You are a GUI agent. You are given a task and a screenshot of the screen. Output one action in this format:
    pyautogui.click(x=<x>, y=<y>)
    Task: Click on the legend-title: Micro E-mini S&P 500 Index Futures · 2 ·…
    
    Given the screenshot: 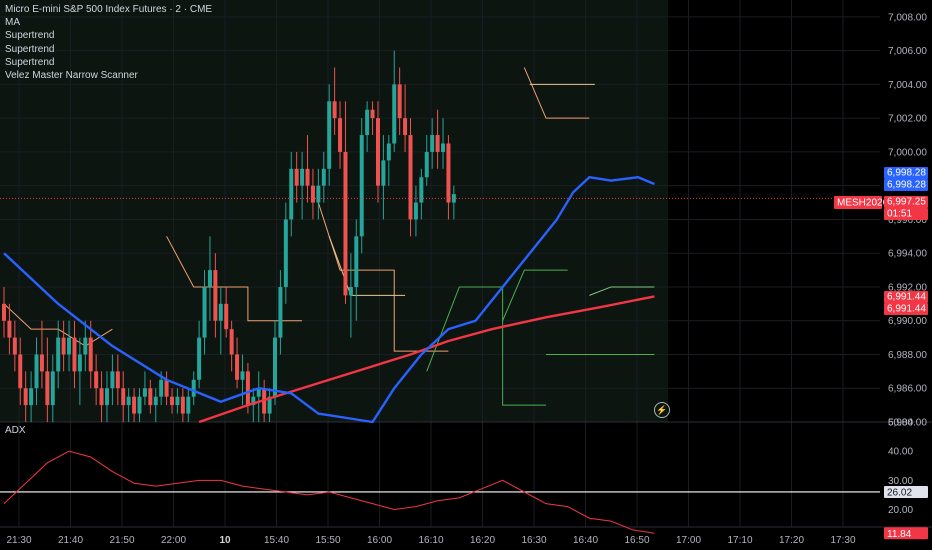 What is the action you would take?
    pyautogui.click(x=109, y=9)
    